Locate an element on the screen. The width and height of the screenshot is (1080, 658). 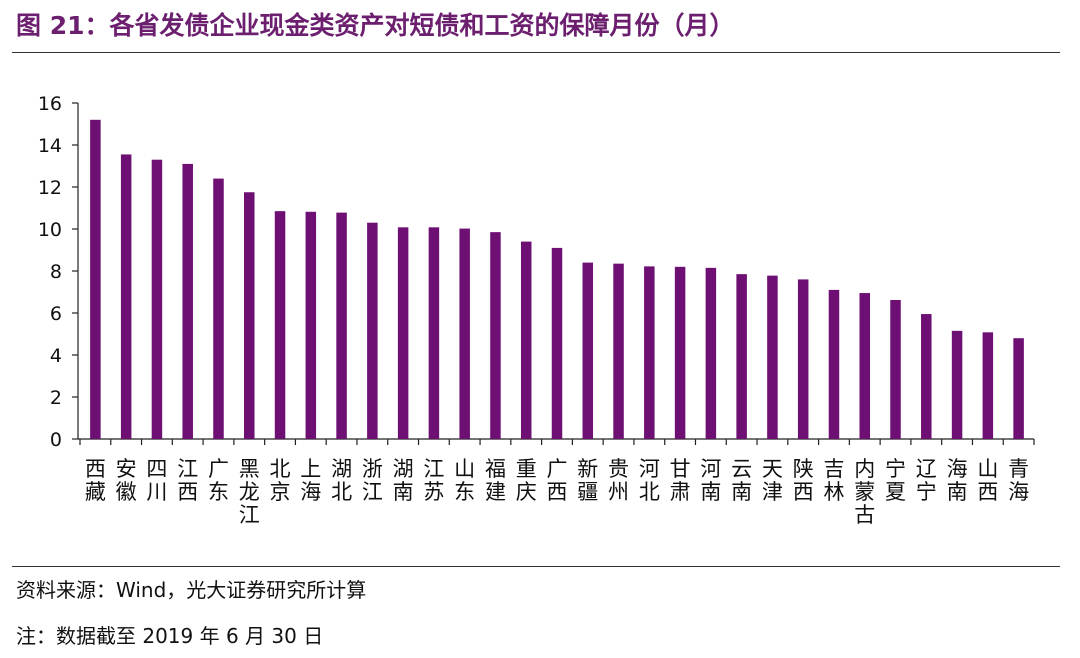
y-tick-label: 8 is located at coordinates (56, 272).